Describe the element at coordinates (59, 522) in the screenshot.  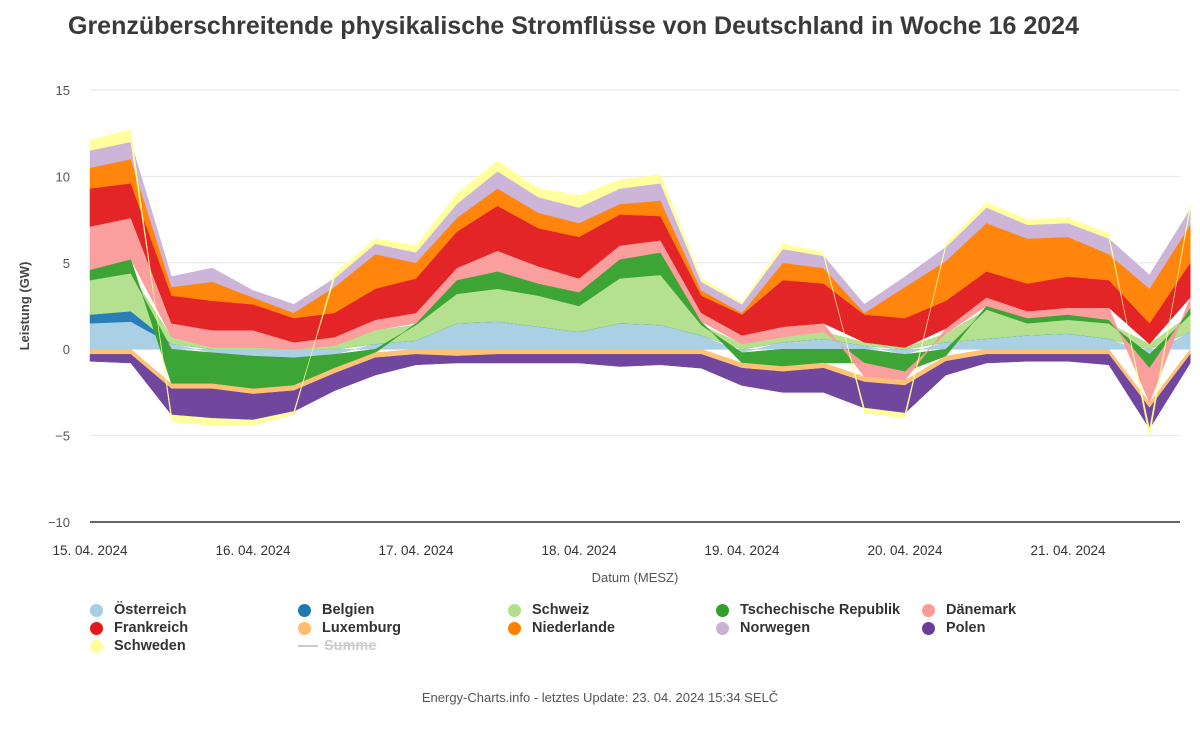
I see `y-tick-label: −10` at that location.